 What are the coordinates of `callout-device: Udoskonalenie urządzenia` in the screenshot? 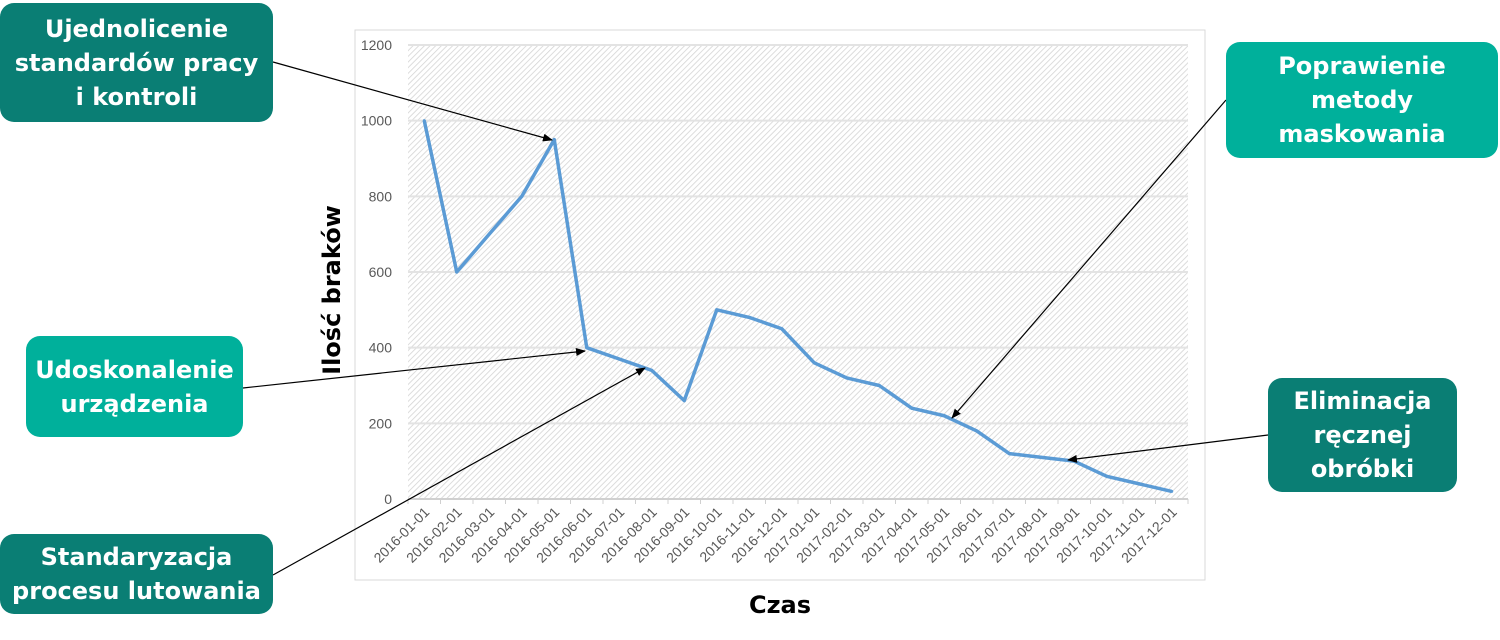 It's located at (134, 386).